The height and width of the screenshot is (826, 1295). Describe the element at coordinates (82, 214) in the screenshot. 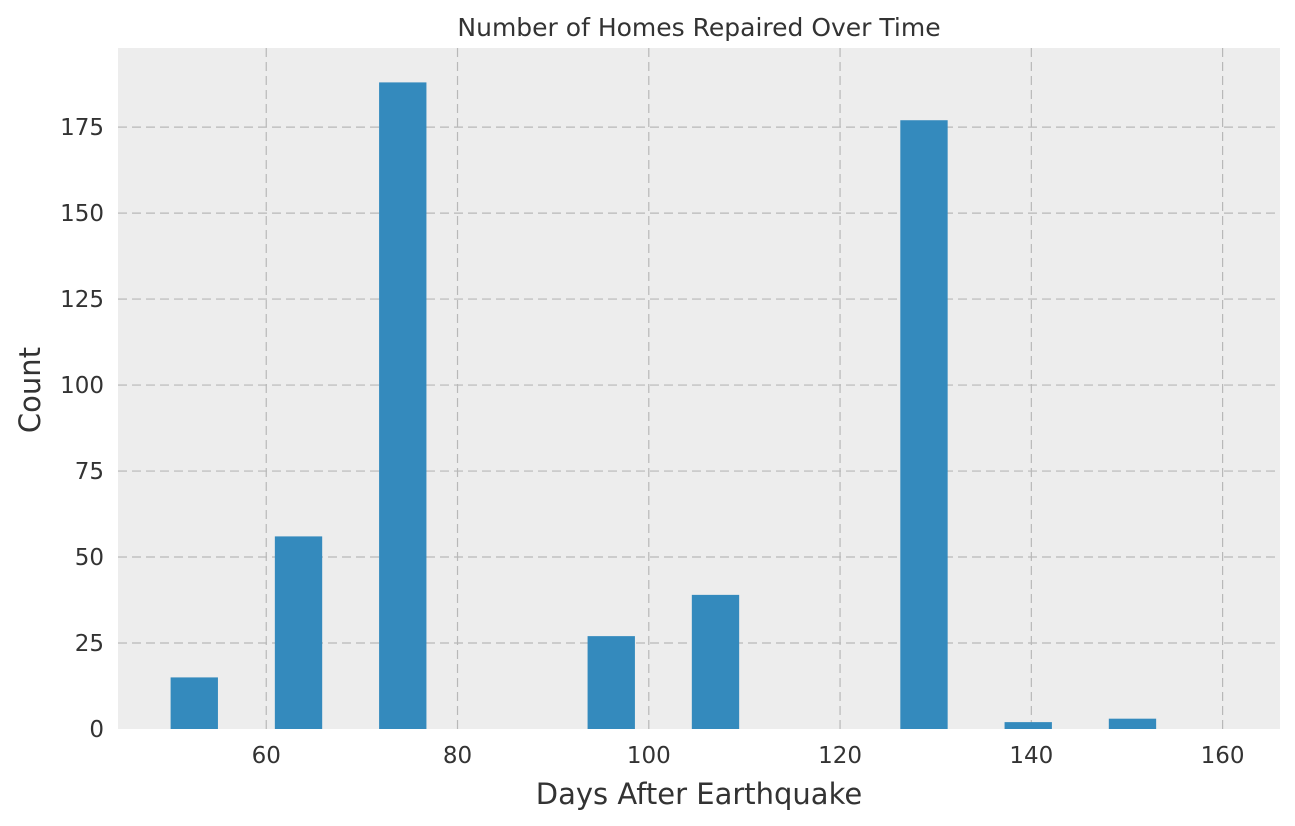

I see `y-tick-label: 150` at that location.